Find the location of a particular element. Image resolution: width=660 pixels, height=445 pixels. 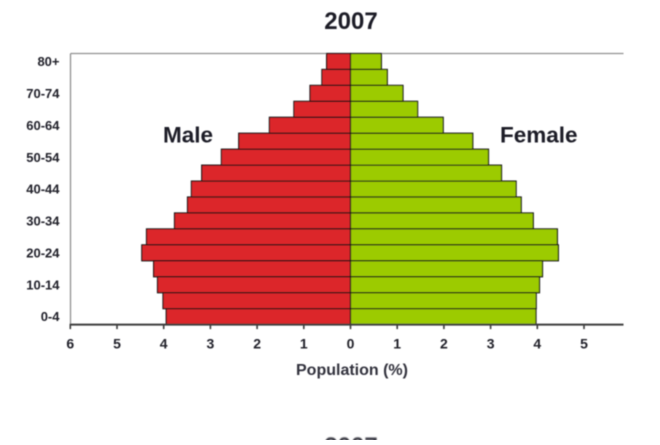

svg-text: 50-54 is located at coordinates (43, 157).